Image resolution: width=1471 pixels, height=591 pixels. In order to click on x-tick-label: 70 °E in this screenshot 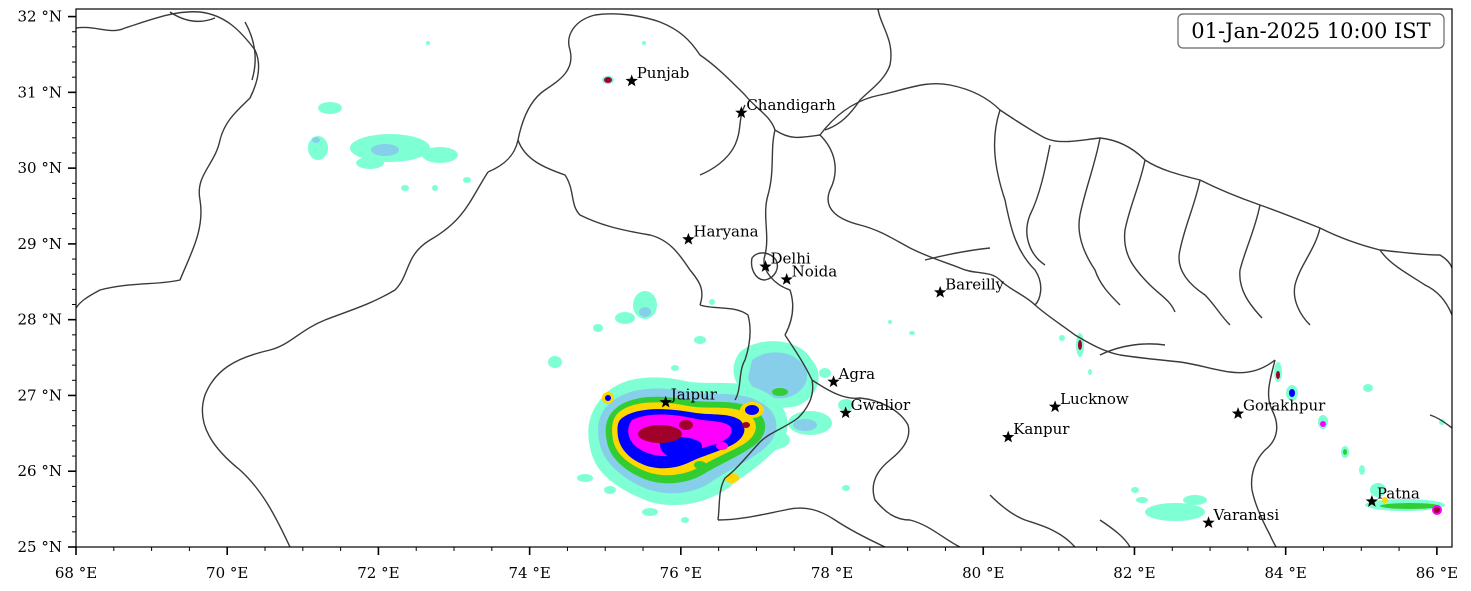, I will do `click(227, 573)`.